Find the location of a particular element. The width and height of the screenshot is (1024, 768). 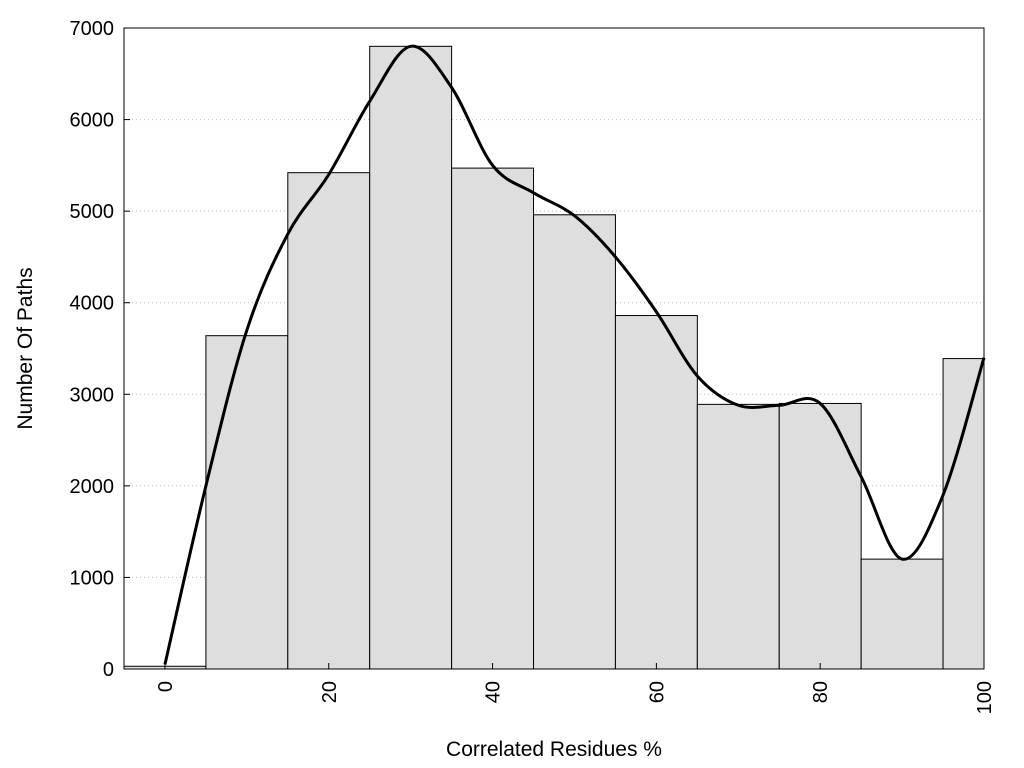

y-tick-label: 4000 is located at coordinates (92, 304).